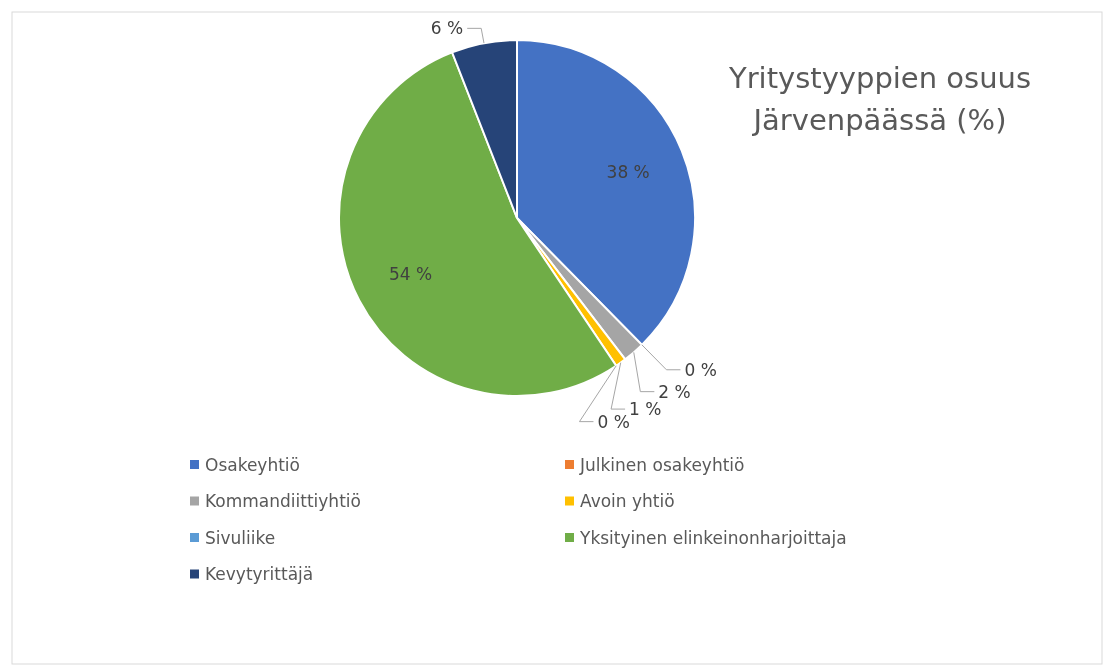 This screenshot has height=669, width=1111. What do you see at coordinates (240, 537) in the screenshot?
I see `legend-label: Sivuliike` at bounding box center [240, 537].